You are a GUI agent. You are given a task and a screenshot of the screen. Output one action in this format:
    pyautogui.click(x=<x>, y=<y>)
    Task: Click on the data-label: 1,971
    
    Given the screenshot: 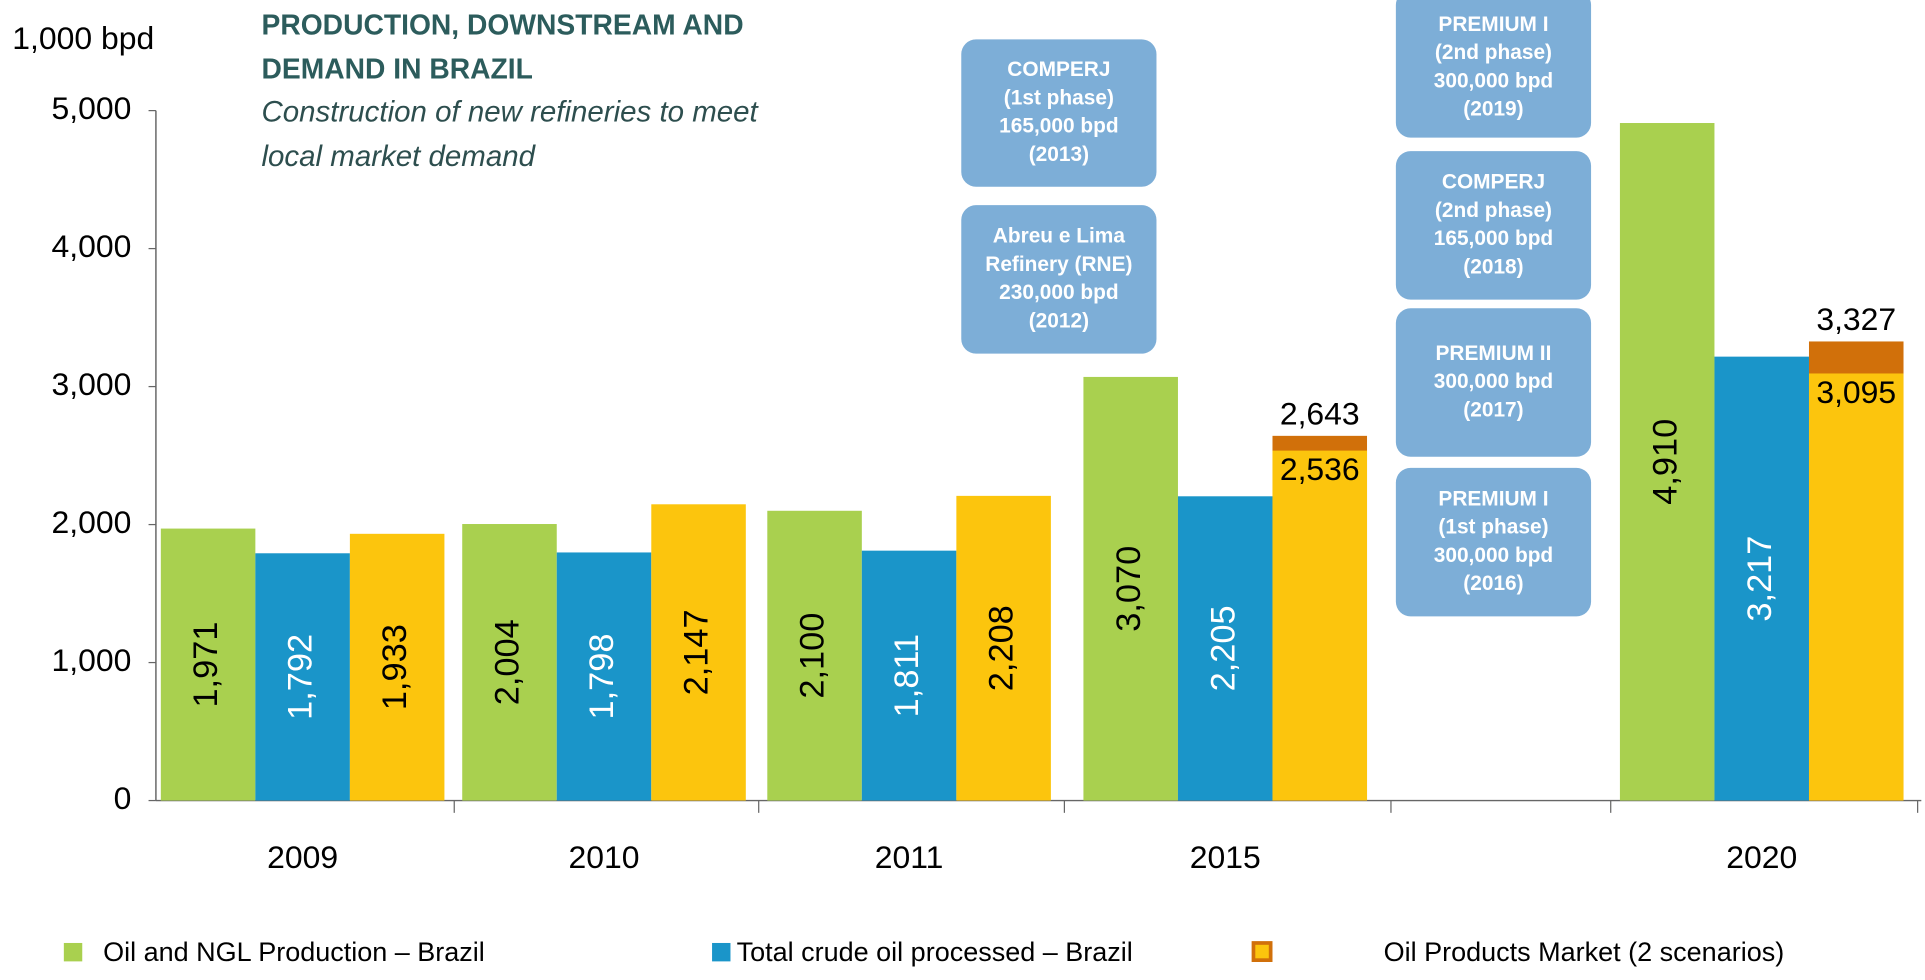 What is the action you would take?
    pyautogui.click(x=206, y=665)
    